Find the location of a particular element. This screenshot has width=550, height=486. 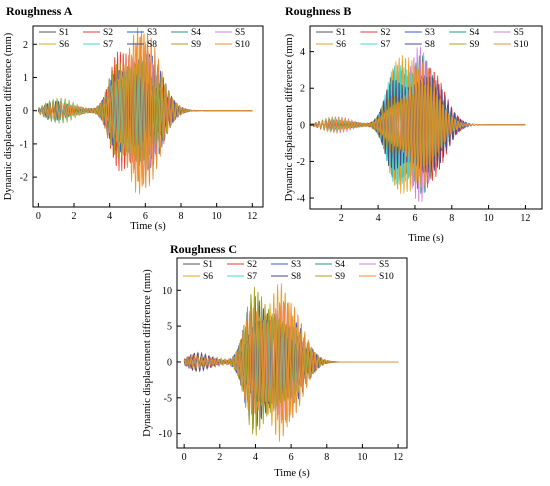

y-tick-label: -1 is located at coordinates (24, 144).